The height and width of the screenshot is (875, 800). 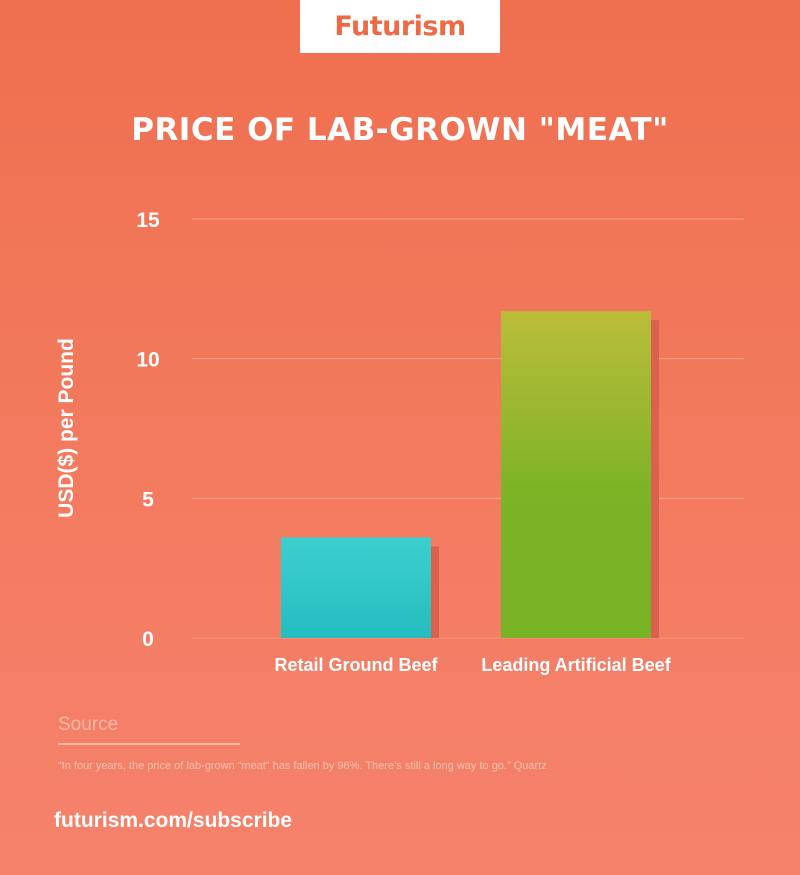 What do you see at coordinates (576, 665) in the screenshot?
I see `x-category-label: Leading Artificial Beef` at bounding box center [576, 665].